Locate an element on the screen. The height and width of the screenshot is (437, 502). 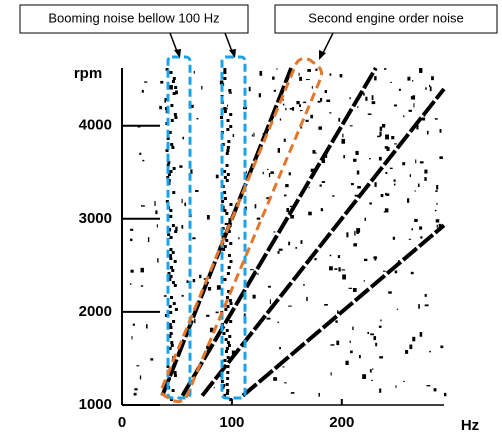
annotation: Booming noise bellow 100 Hz is located at coordinates (133, 17).